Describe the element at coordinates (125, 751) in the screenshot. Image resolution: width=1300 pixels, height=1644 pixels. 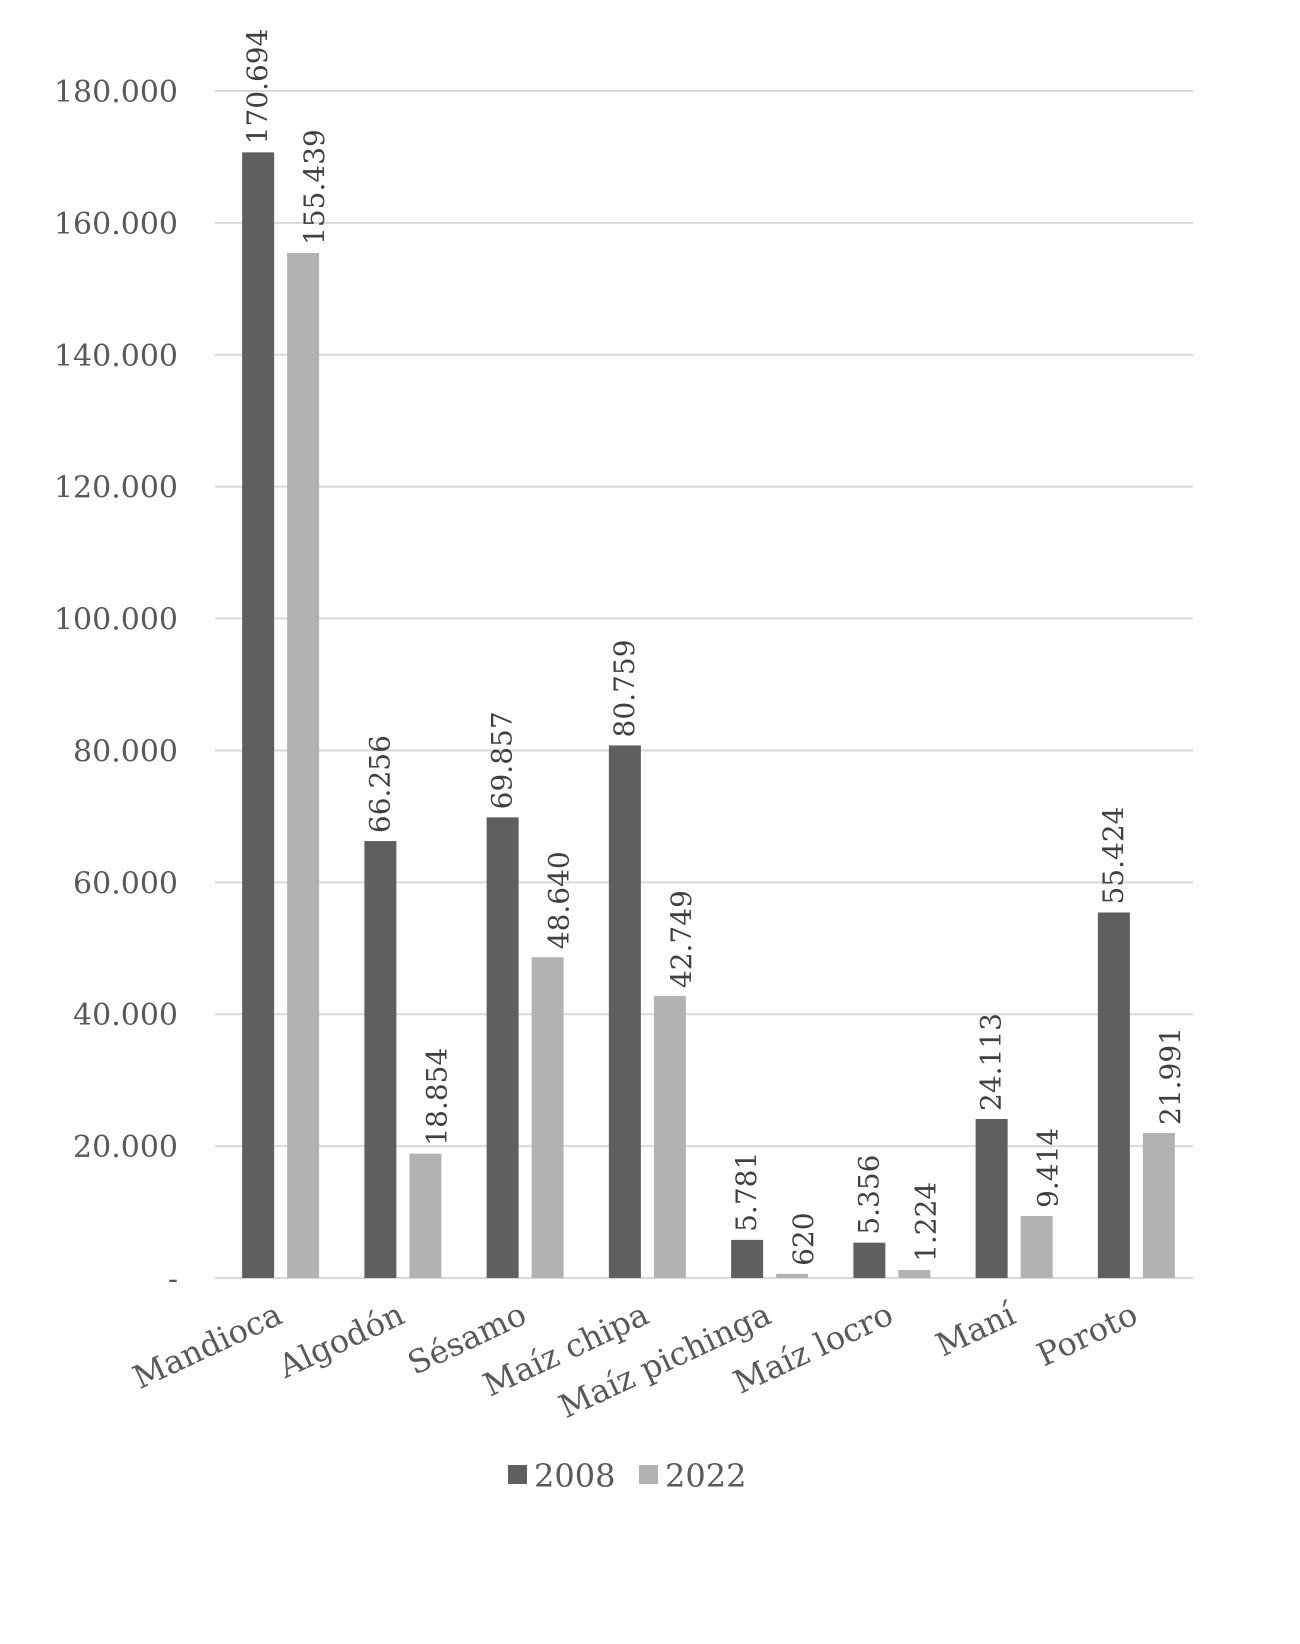
I see `y-tick-label: 80.000` at that location.